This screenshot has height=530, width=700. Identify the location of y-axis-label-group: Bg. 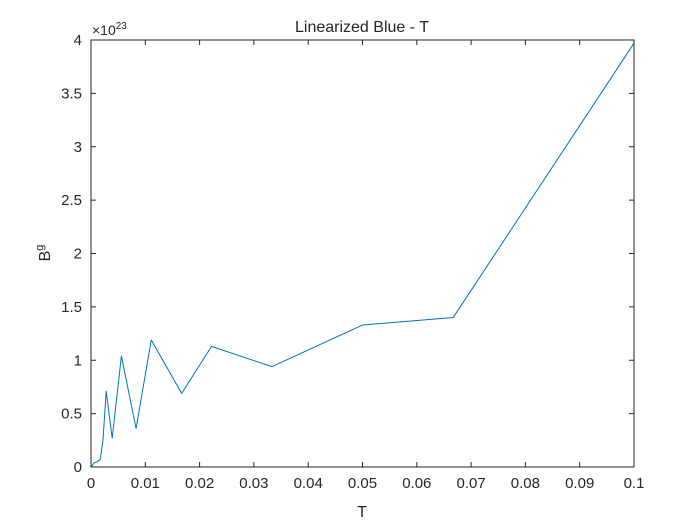
(44, 253).